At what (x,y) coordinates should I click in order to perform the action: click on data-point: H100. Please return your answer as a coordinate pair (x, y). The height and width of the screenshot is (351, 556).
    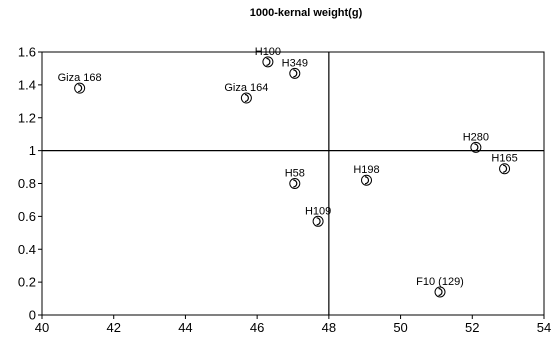
    Looking at the image, I should click on (268, 57).